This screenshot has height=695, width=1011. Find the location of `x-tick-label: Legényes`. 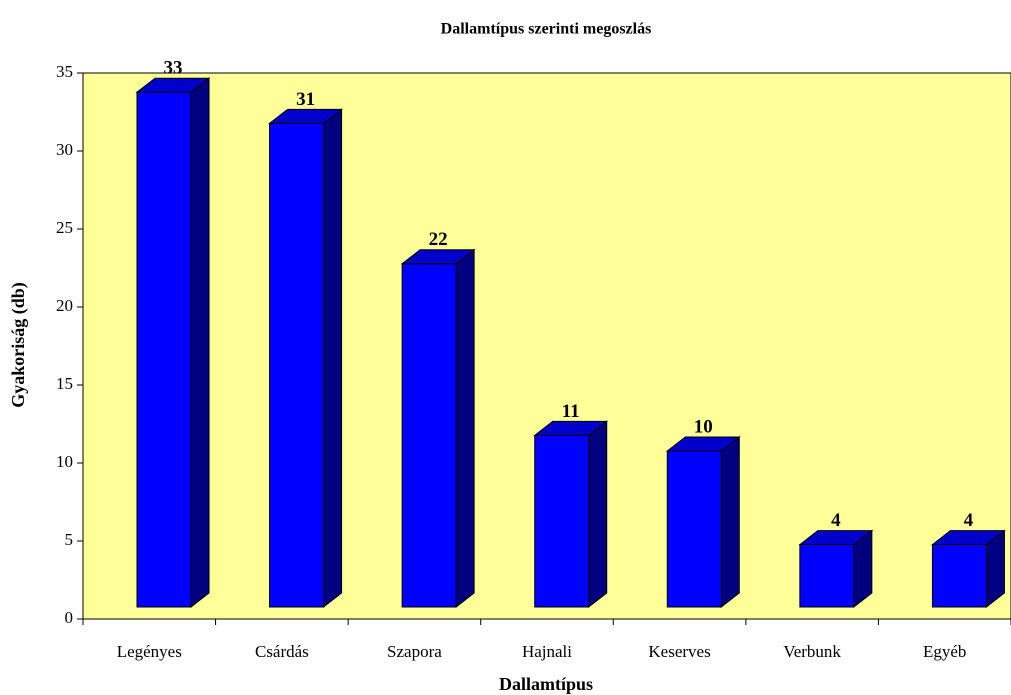

x-tick-label: Legényes is located at coordinates (149, 651).